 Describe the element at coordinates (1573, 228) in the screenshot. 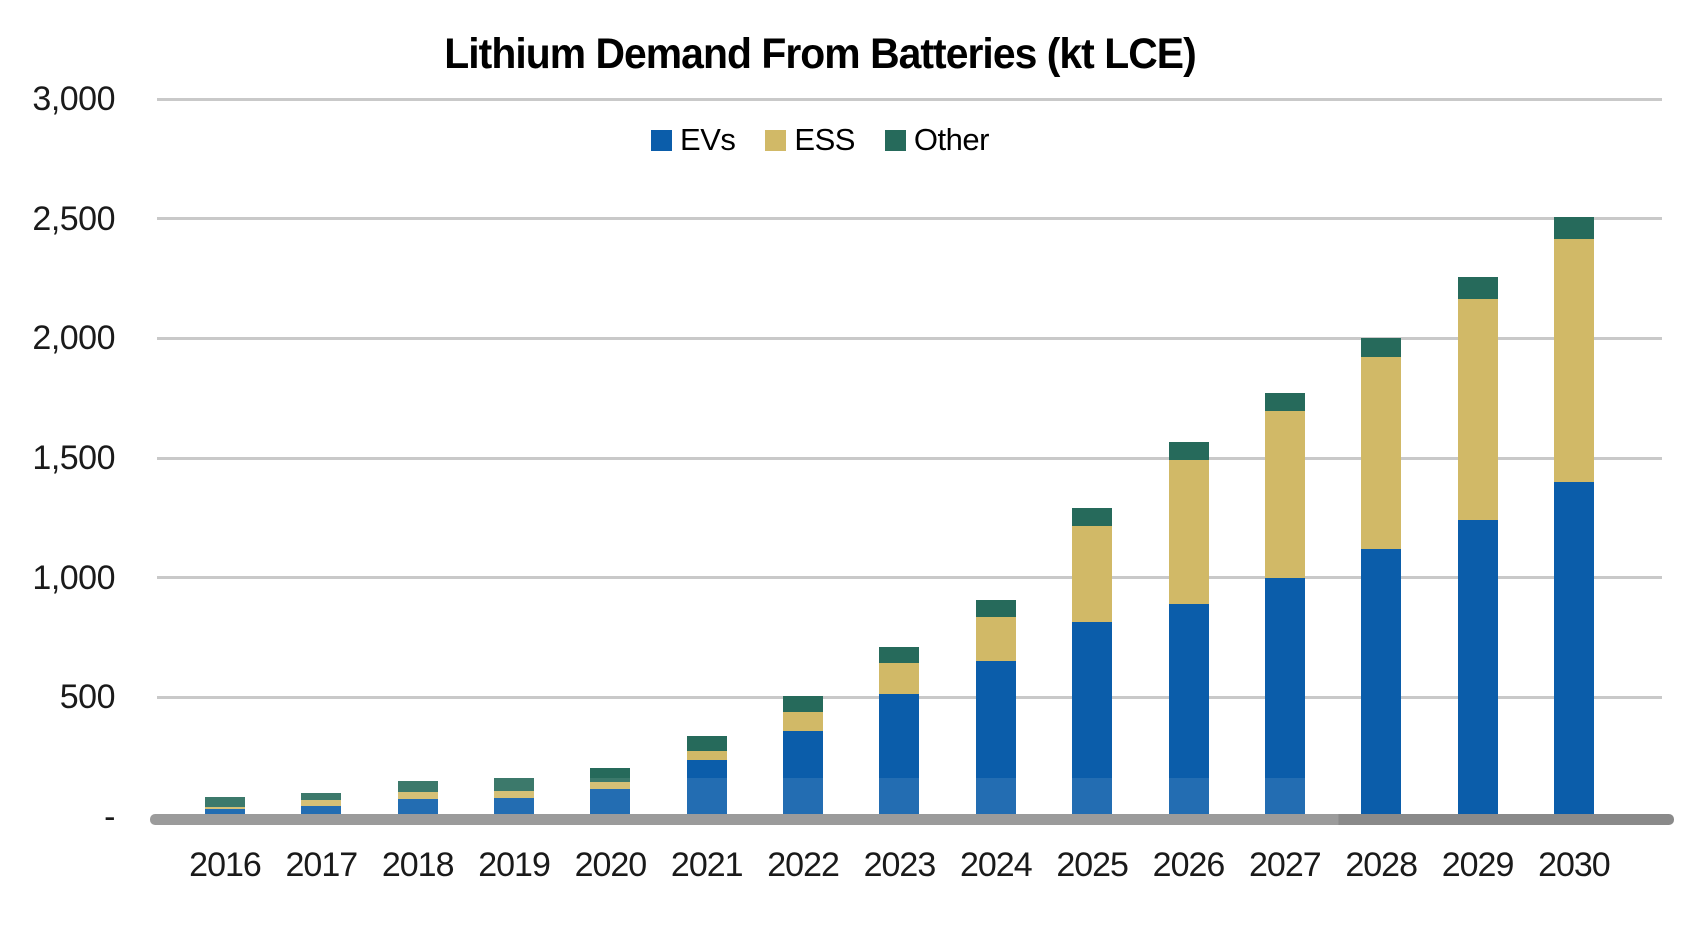

I see `bar-segment-other-2030` at that location.